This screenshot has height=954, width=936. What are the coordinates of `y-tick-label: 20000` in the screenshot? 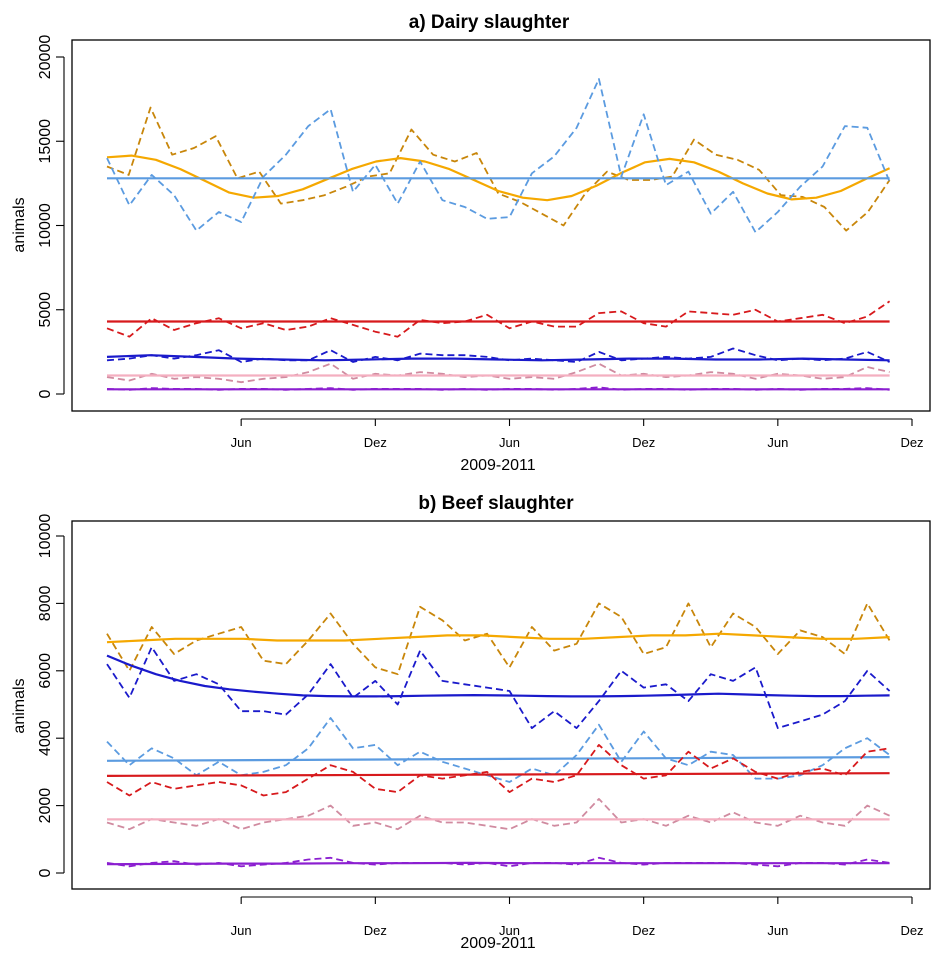 It's located at (45, 57).